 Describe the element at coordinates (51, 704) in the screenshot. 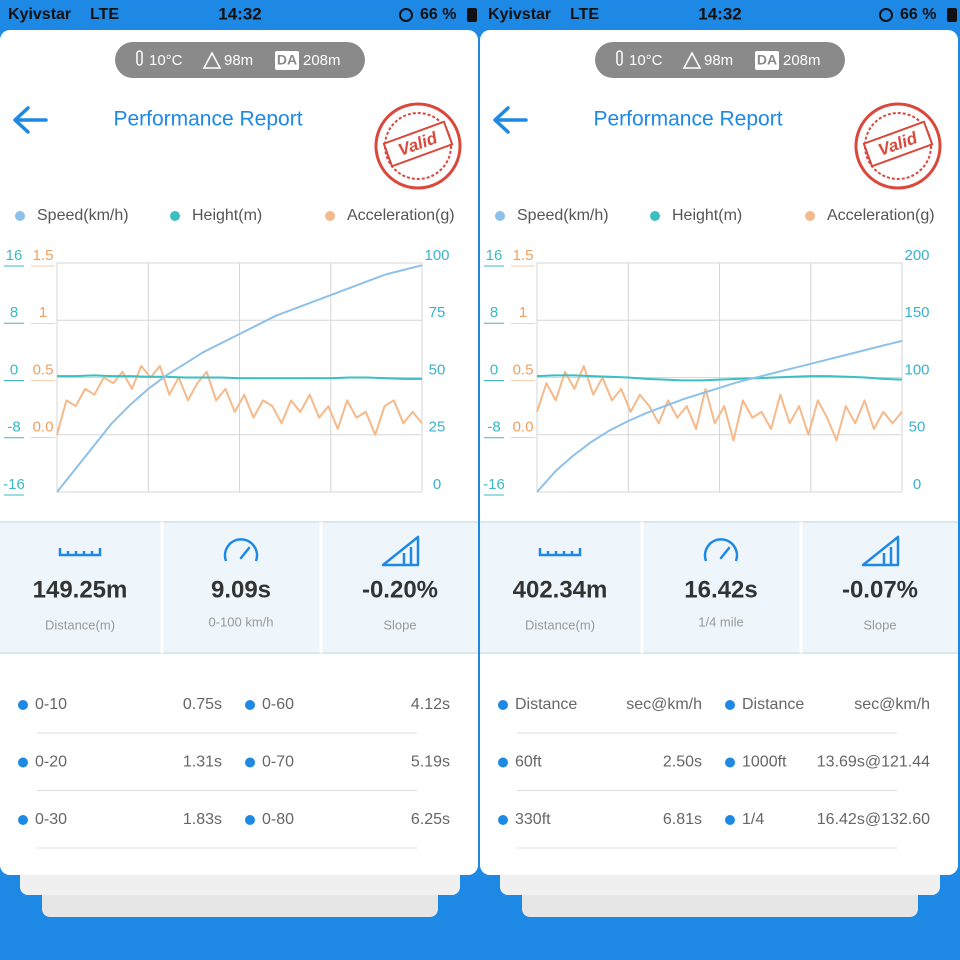

I see `row-label: 0-10` at that location.